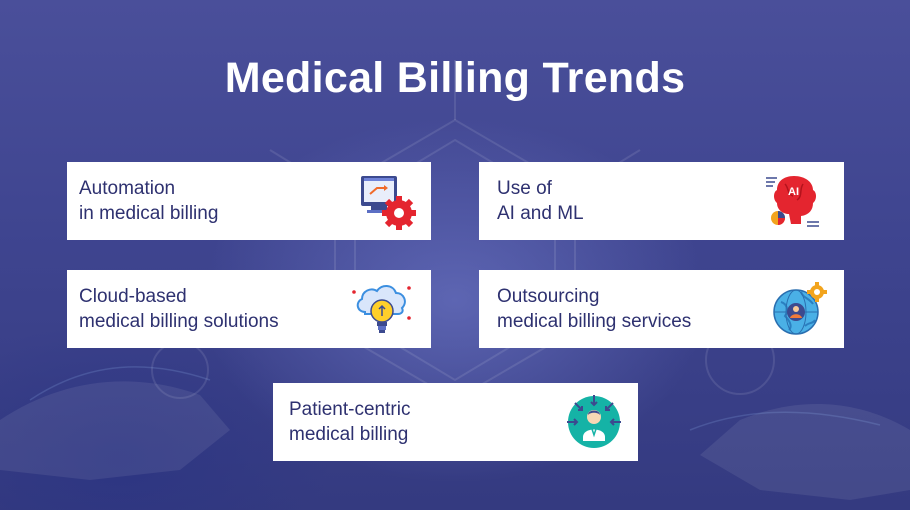 Image resolution: width=910 pixels, height=510 pixels. What do you see at coordinates (179, 309) in the screenshot?
I see `trend-card-label: Cloud-based medical billing solutions` at bounding box center [179, 309].